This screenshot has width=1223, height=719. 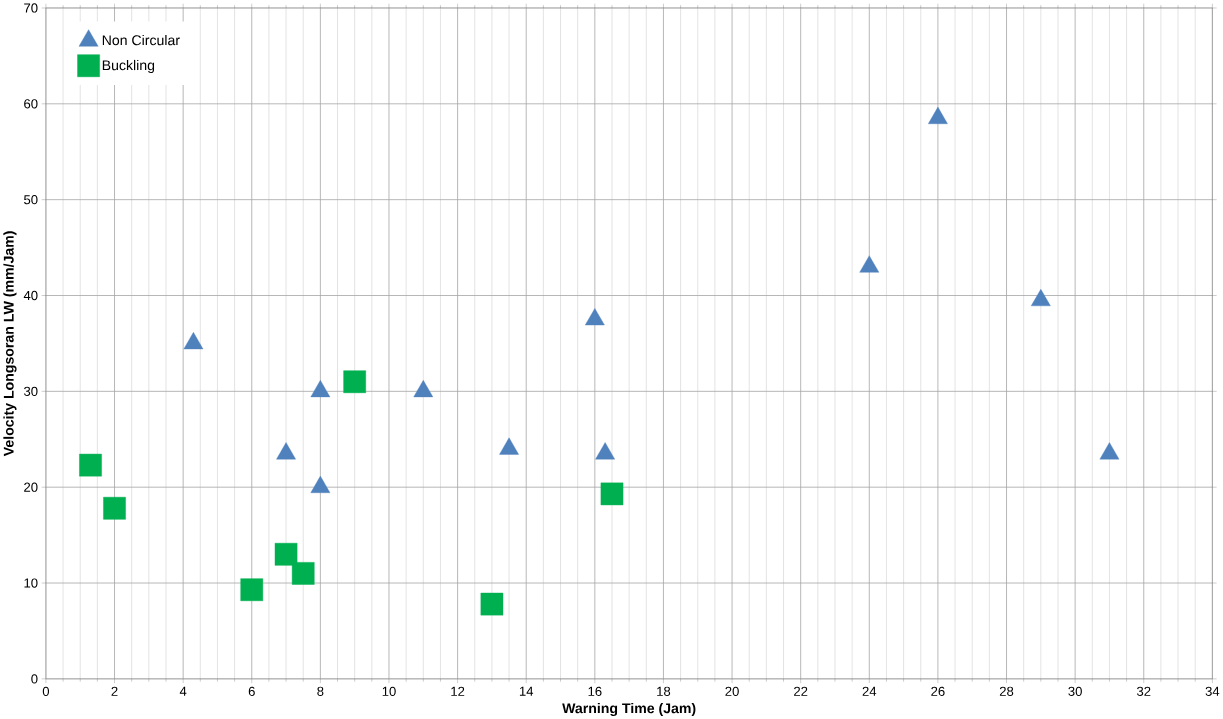 What do you see at coordinates (320, 691) in the screenshot?
I see `x-tick-label: 8` at bounding box center [320, 691].